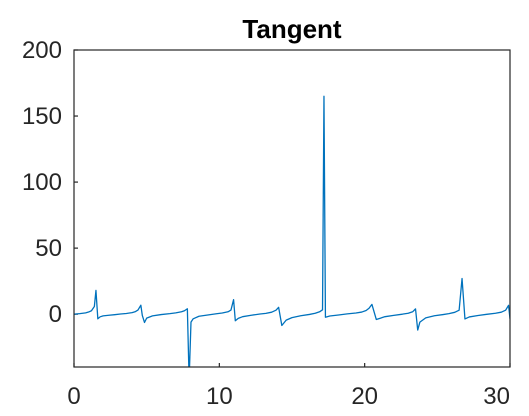 This screenshot has width=529, height=416. I want to click on y-tick-label: 200, so click(42, 50).